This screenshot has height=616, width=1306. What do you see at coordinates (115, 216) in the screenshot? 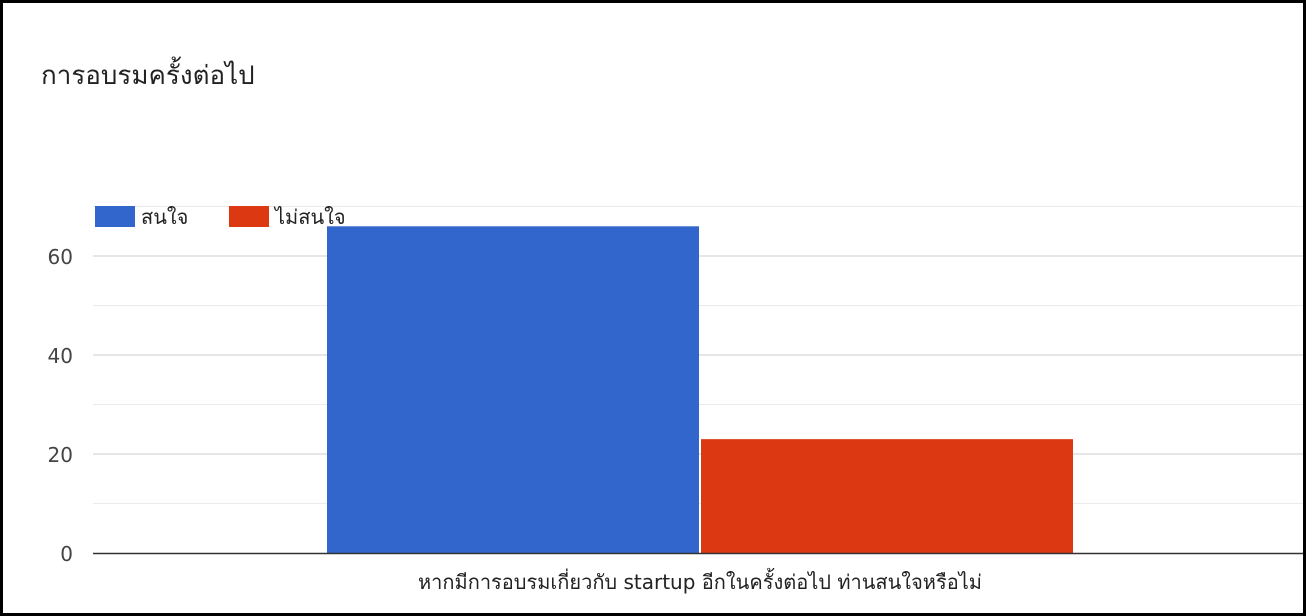
I see `legend-swatch-interested` at bounding box center [115, 216].